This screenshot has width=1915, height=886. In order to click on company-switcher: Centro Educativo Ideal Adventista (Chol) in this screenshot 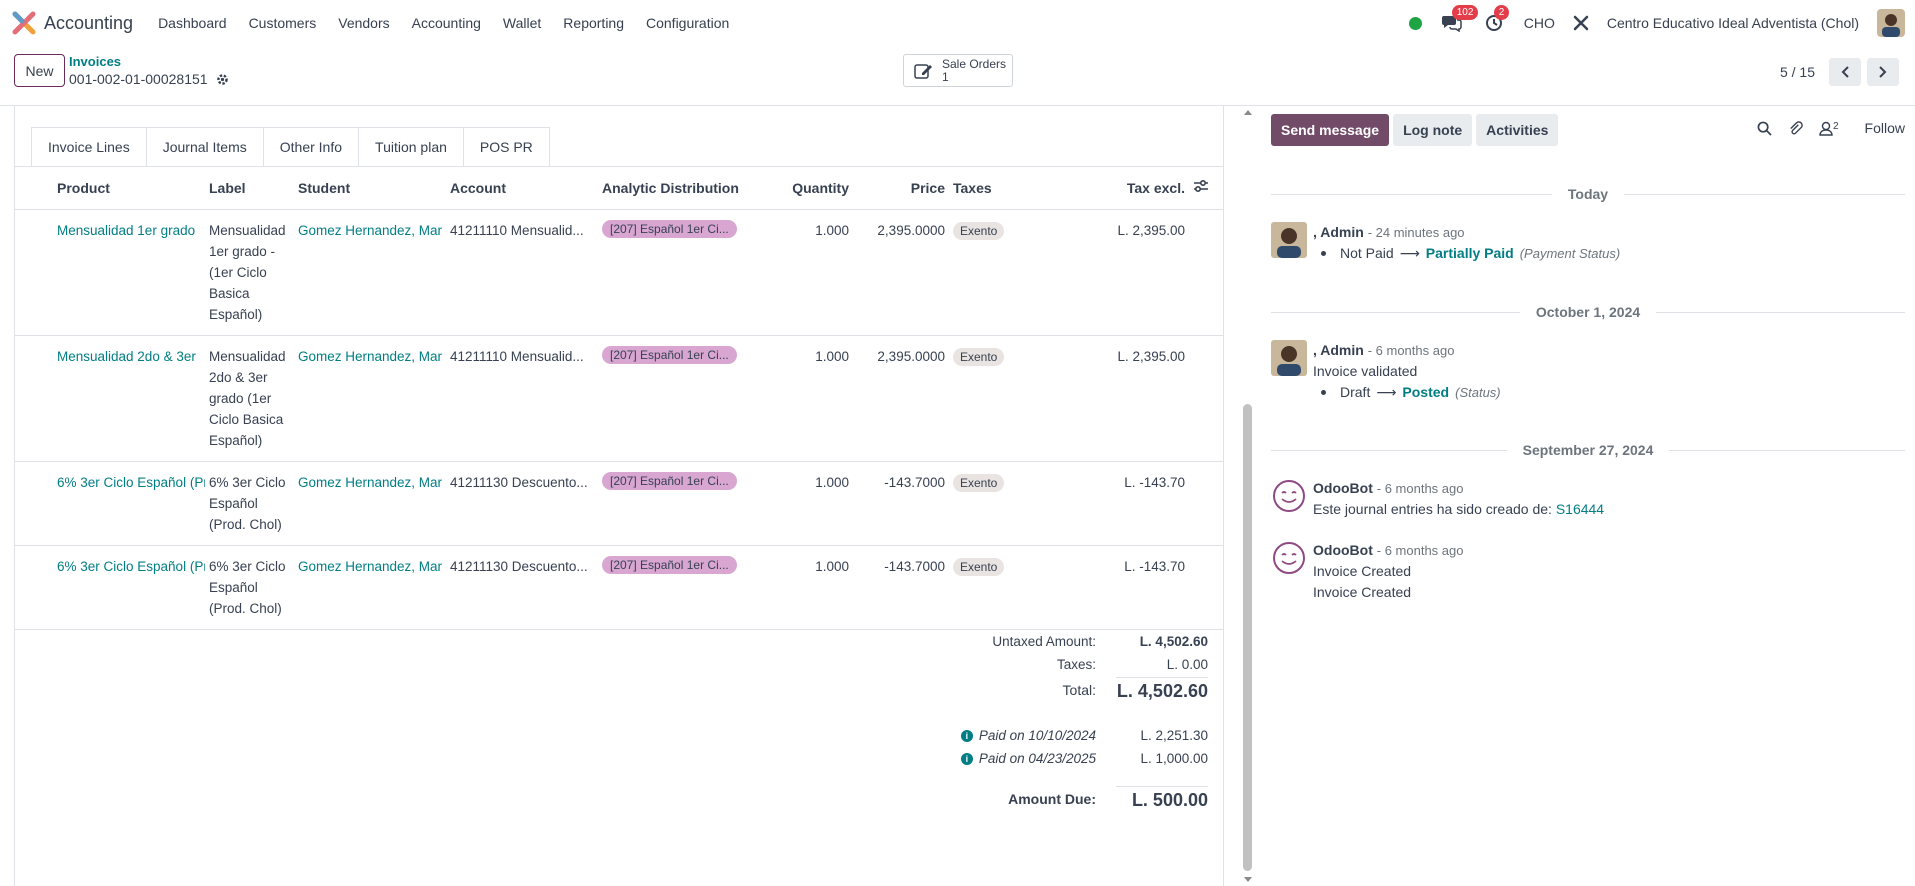, I will do `click(1732, 23)`.